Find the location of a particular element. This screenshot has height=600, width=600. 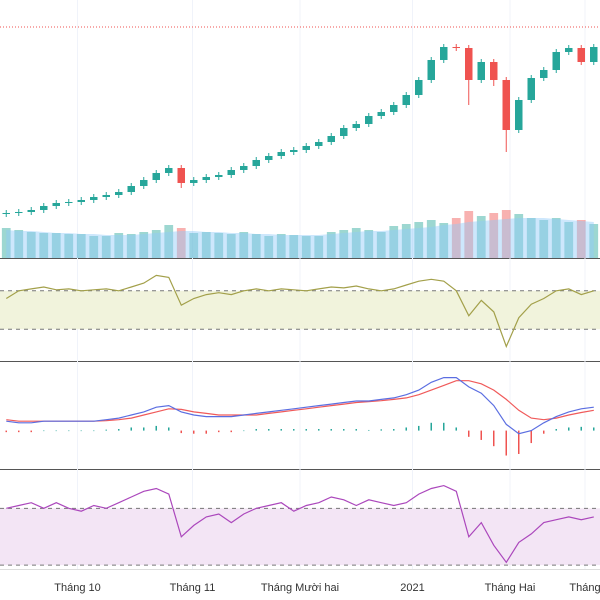

x-tick-label: Tháng 11 is located at coordinates (193, 588).